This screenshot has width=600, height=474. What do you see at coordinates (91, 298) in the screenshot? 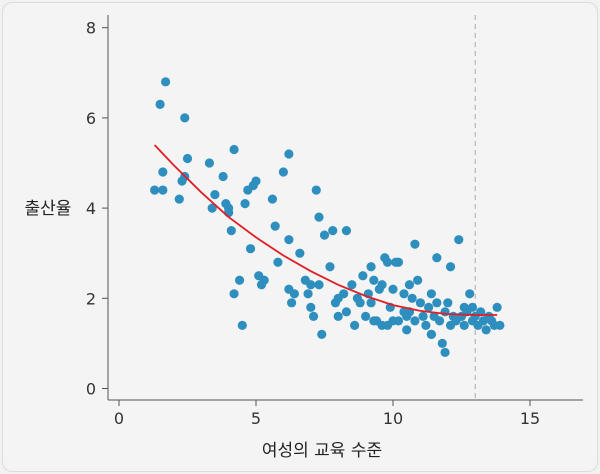
I see `y-tick-label: 2` at bounding box center [91, 298].